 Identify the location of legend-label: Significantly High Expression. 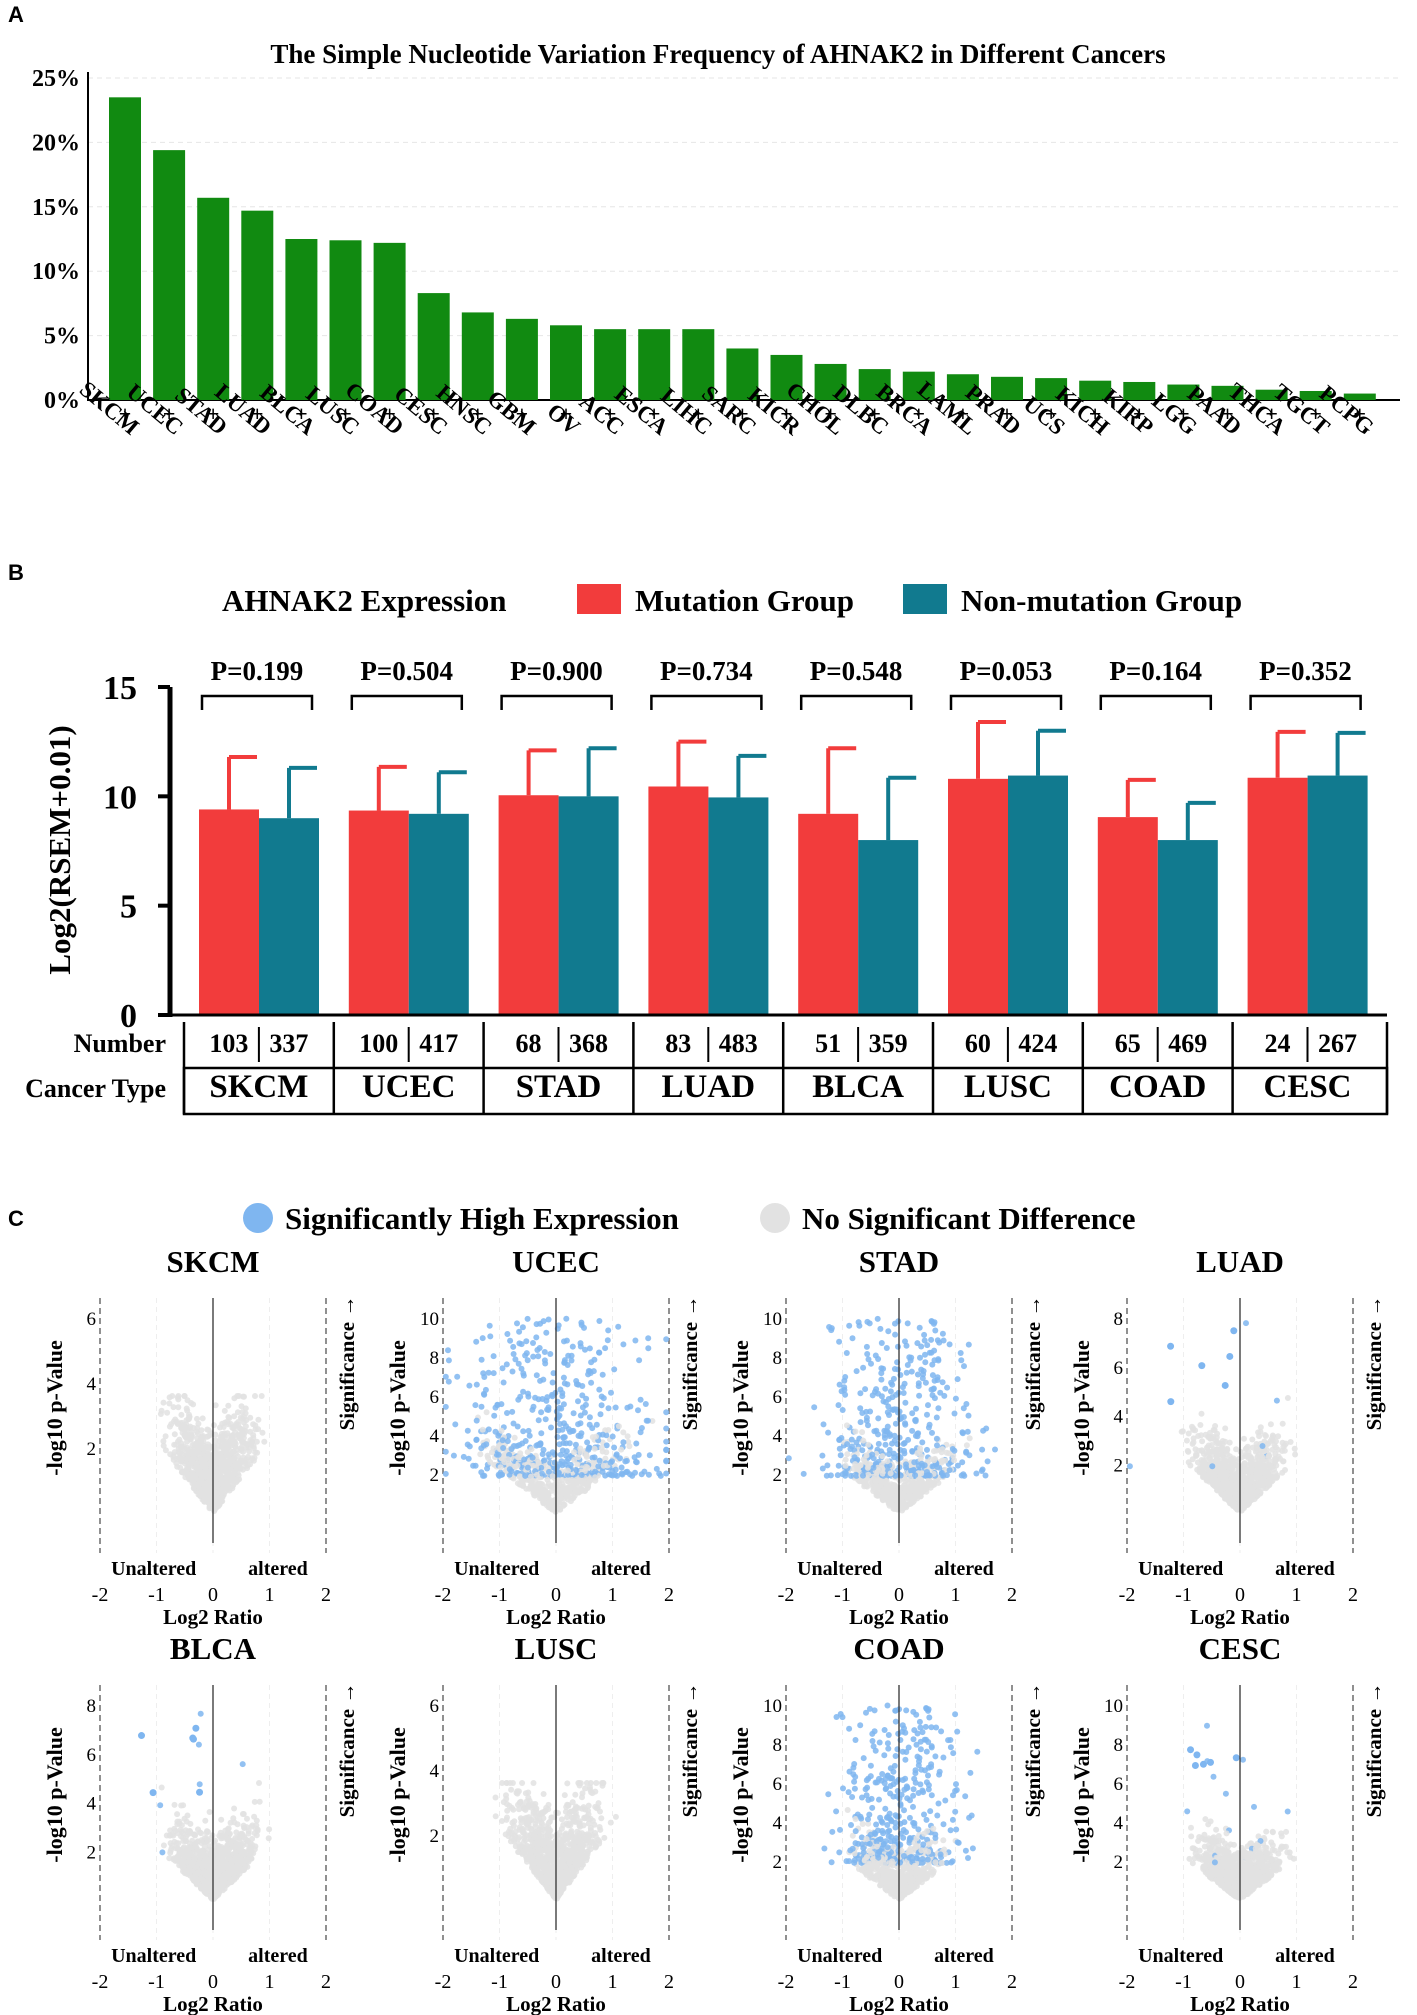
(482, 1218).